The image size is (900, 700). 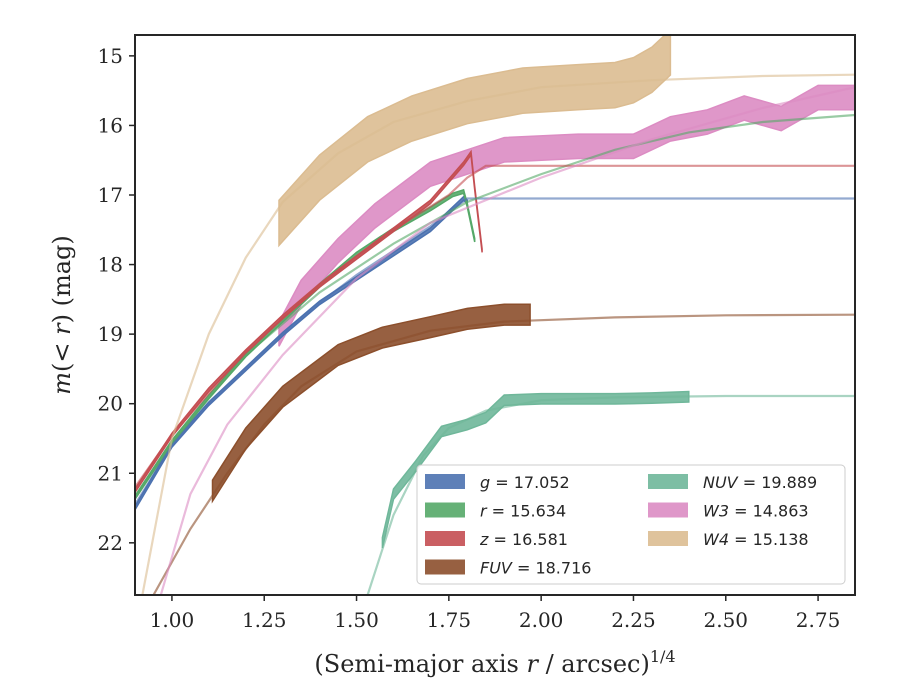 What do you see at coordinates (756, 539) in the screenshot?
I see `legend-entry: W4 = 15.138` at bounding box center [756, 539].